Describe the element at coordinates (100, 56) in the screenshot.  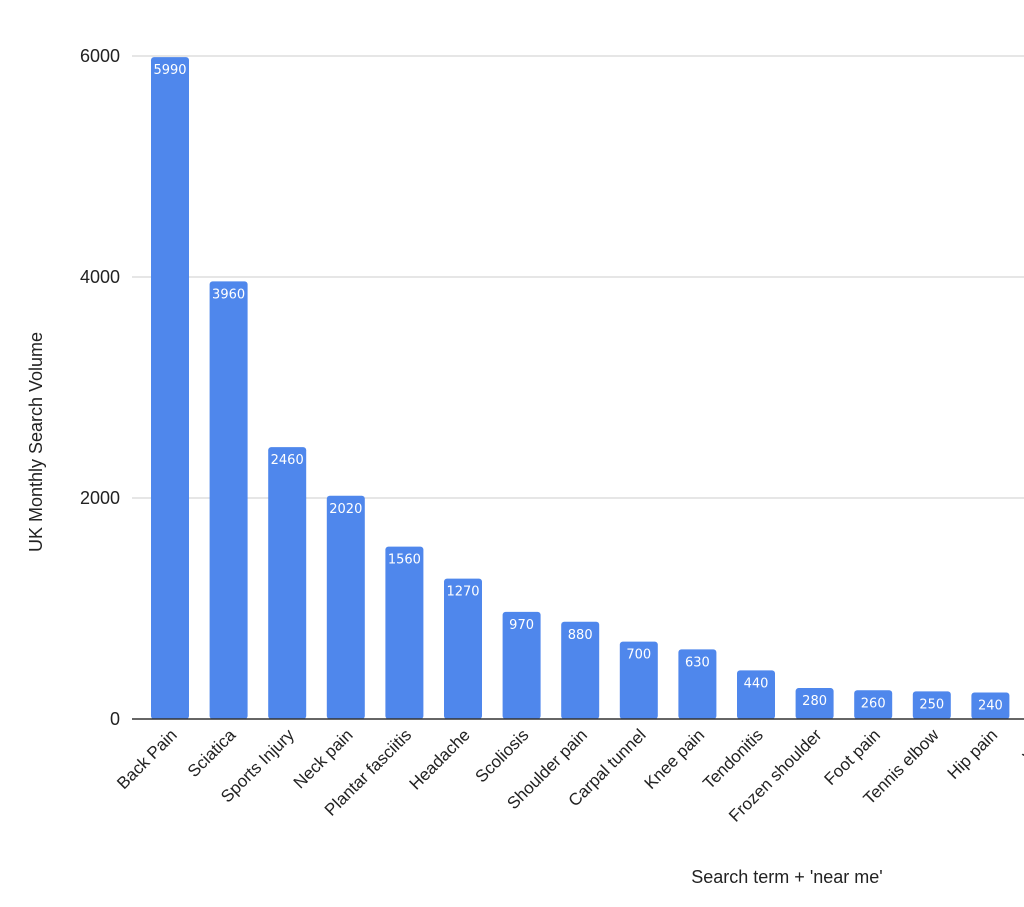
I see `y-tick-label: 6000` at that location.